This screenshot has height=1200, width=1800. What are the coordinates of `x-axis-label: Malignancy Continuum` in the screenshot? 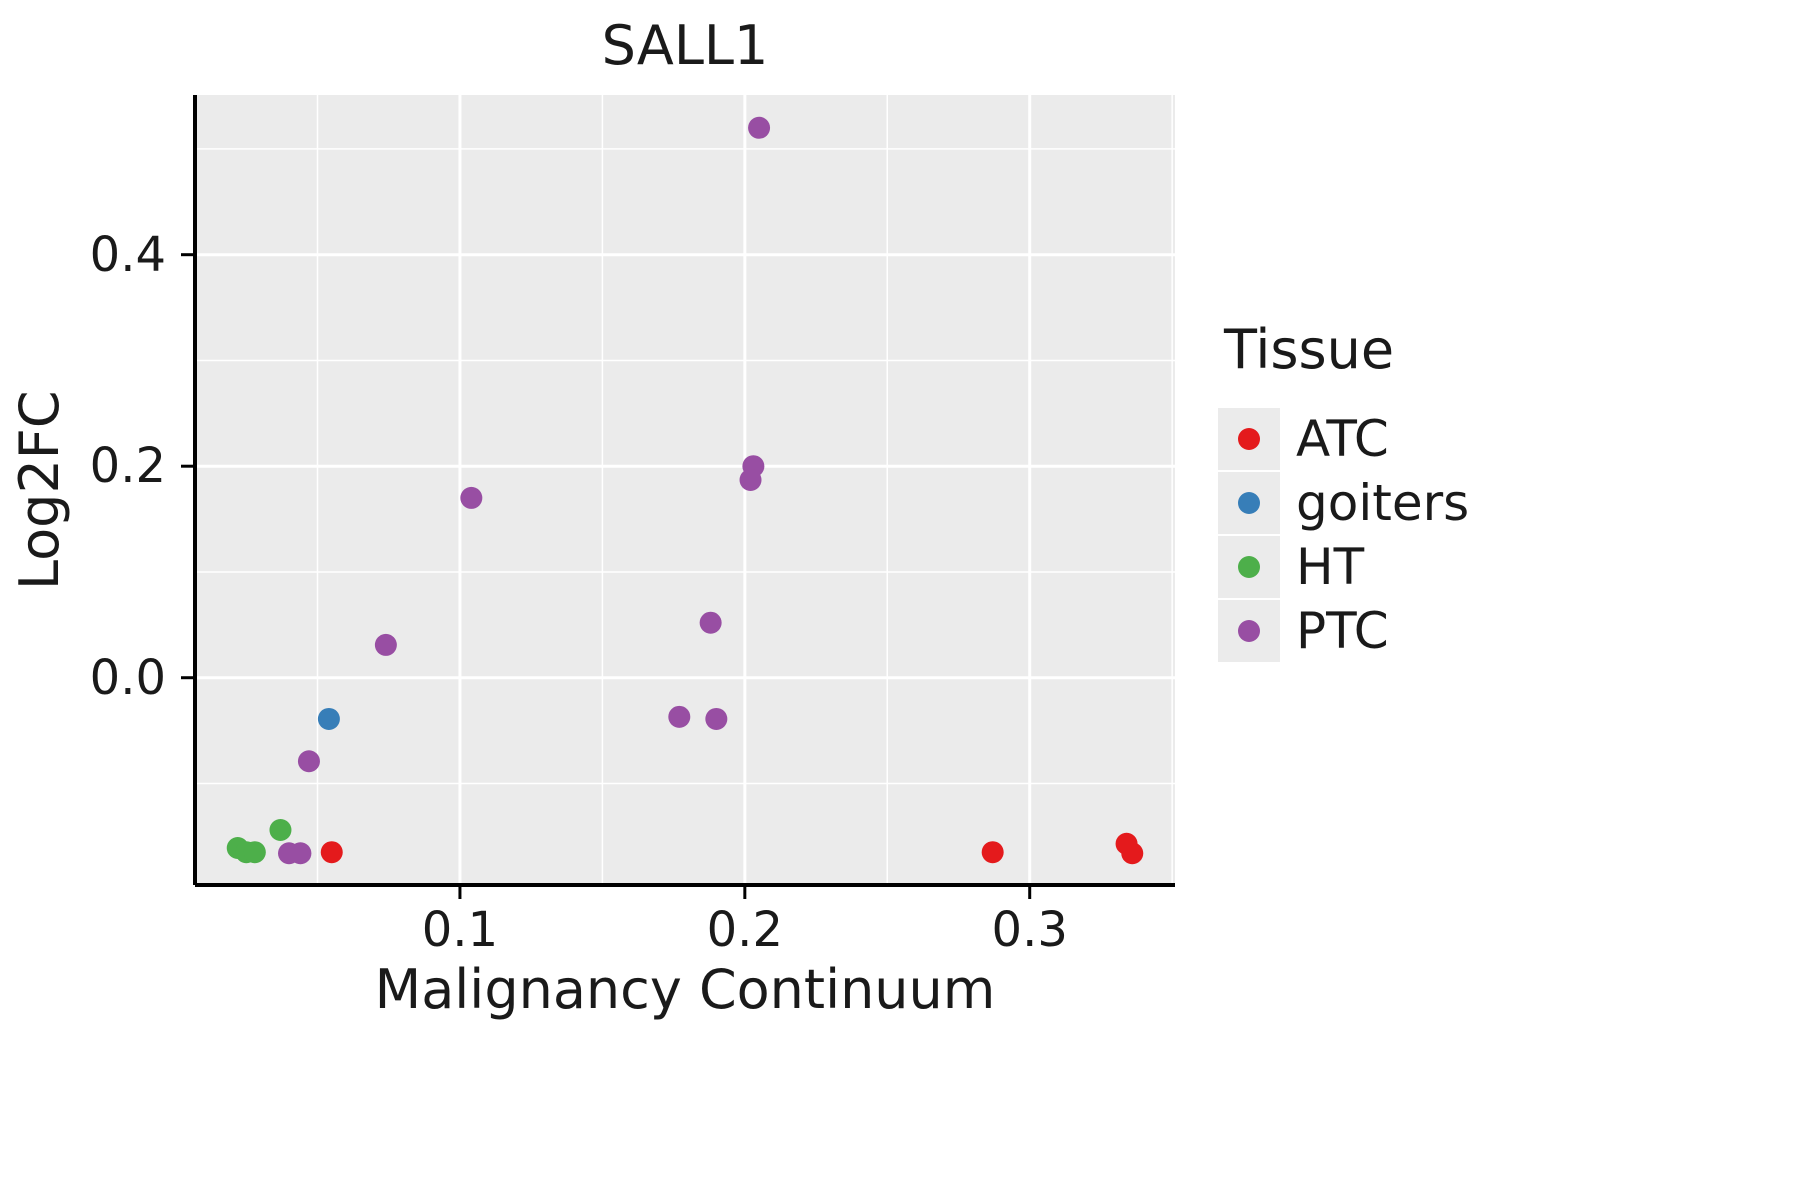 It's located at (685, 989).